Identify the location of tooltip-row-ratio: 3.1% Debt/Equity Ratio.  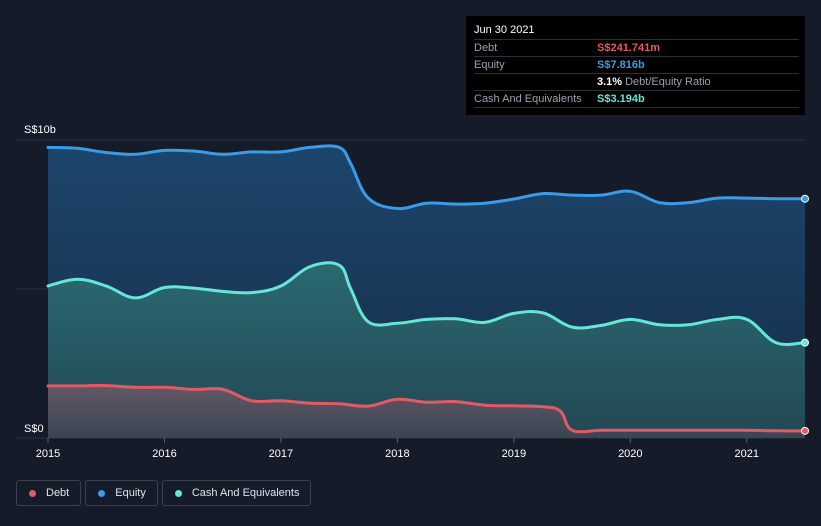
(636, 82).